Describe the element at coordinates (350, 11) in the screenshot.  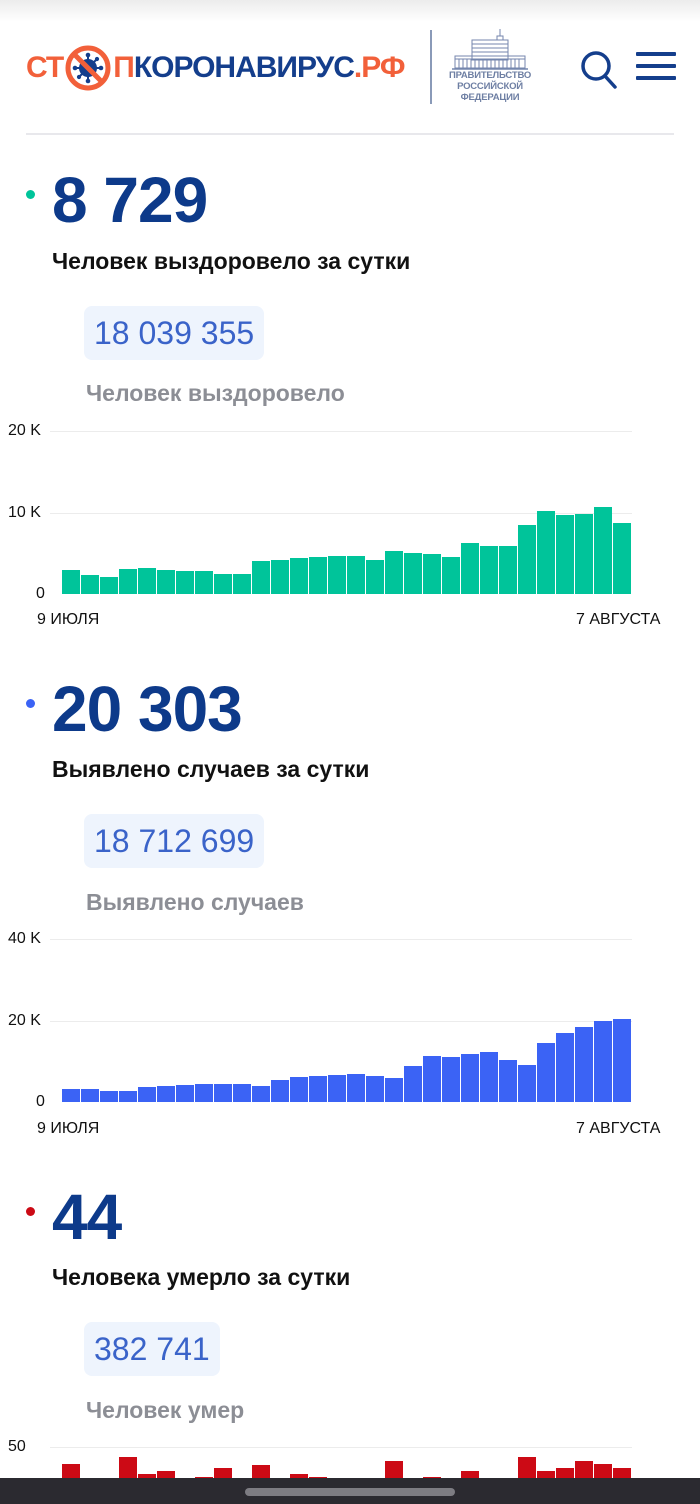
I see `status-bar-shade` at that location.